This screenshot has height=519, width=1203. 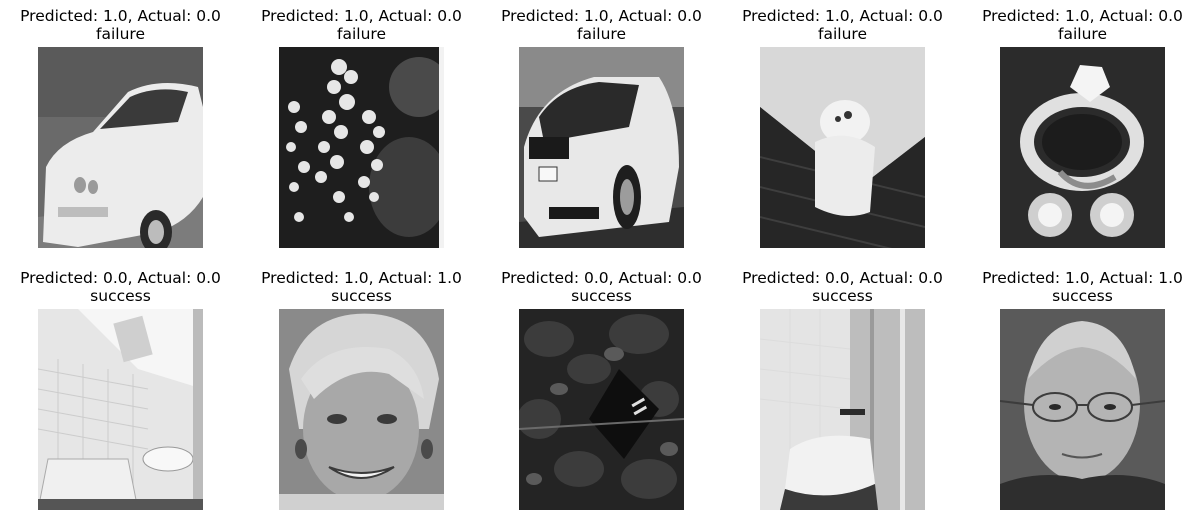 What do you see at coordinates (842, 409) in the screenshot?
I see `sample-image-bathroom-shower` at bounding box center [842, 409].